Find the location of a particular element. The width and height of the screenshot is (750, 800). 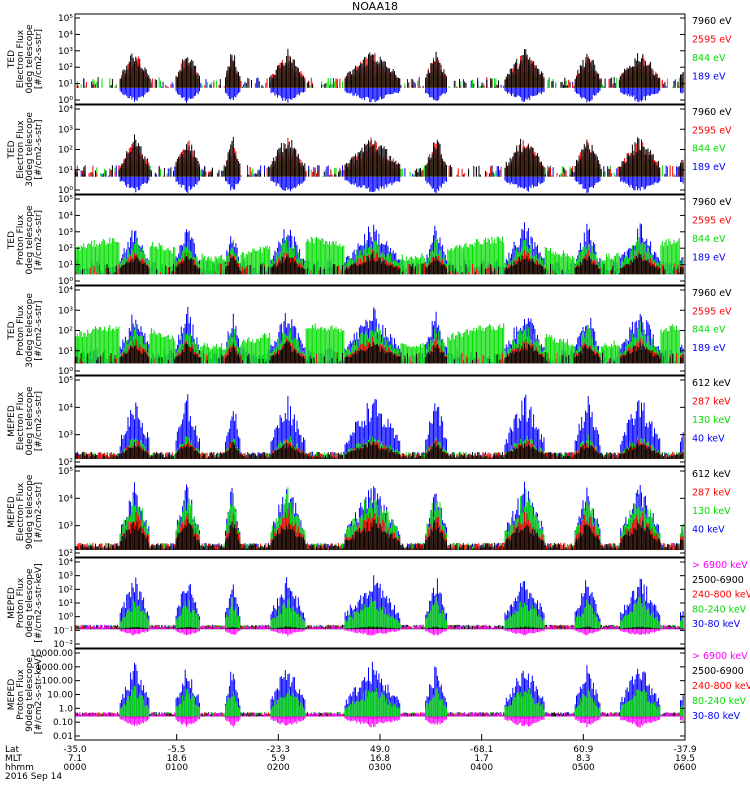

x-tick-hhmm: 0300 is located at coordinates (380, 768).